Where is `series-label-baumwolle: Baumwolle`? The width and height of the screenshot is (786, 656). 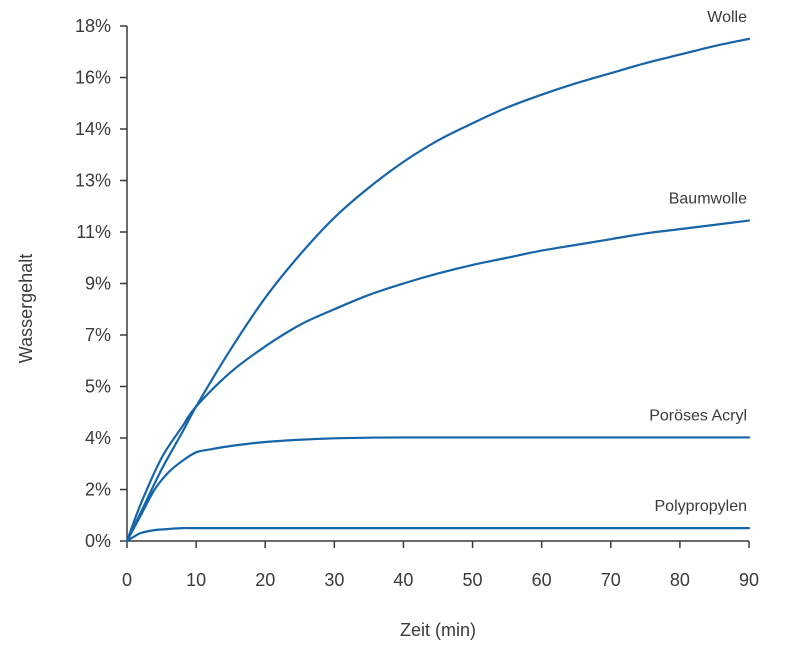
series-label-baumwolle: Baumwolle is located at coordinates (708, 199).